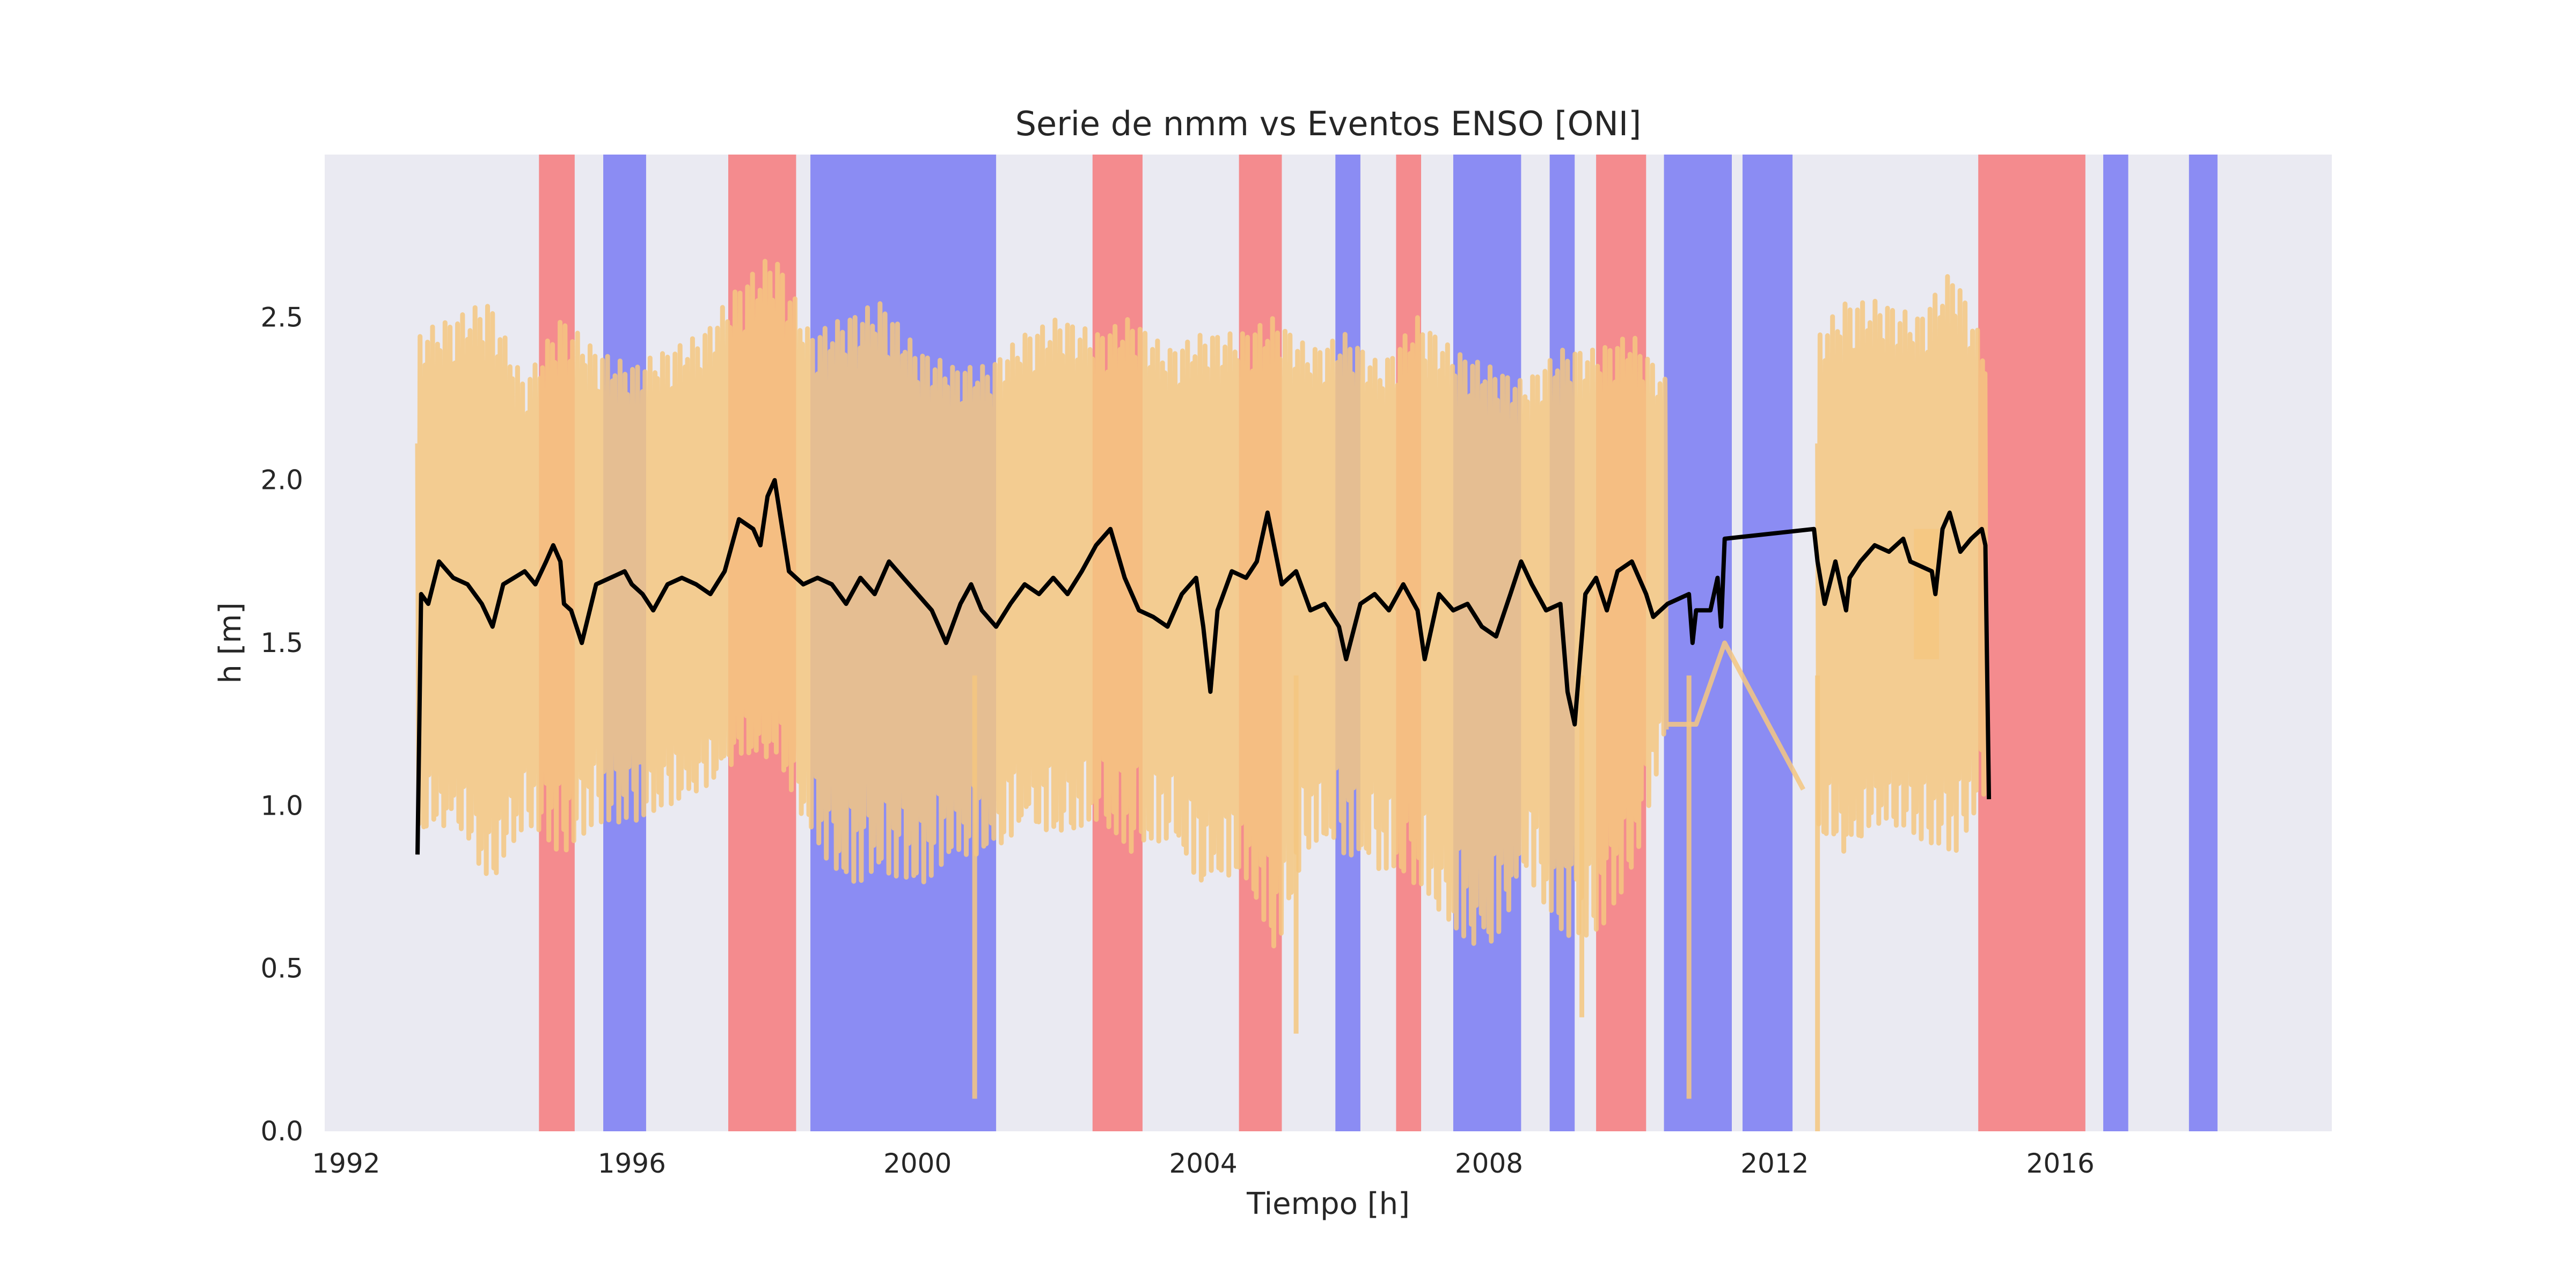 This screenshot has width=2576, height=1288. I want to click on hourly-trace-2012-2015, so click(1902, 564).